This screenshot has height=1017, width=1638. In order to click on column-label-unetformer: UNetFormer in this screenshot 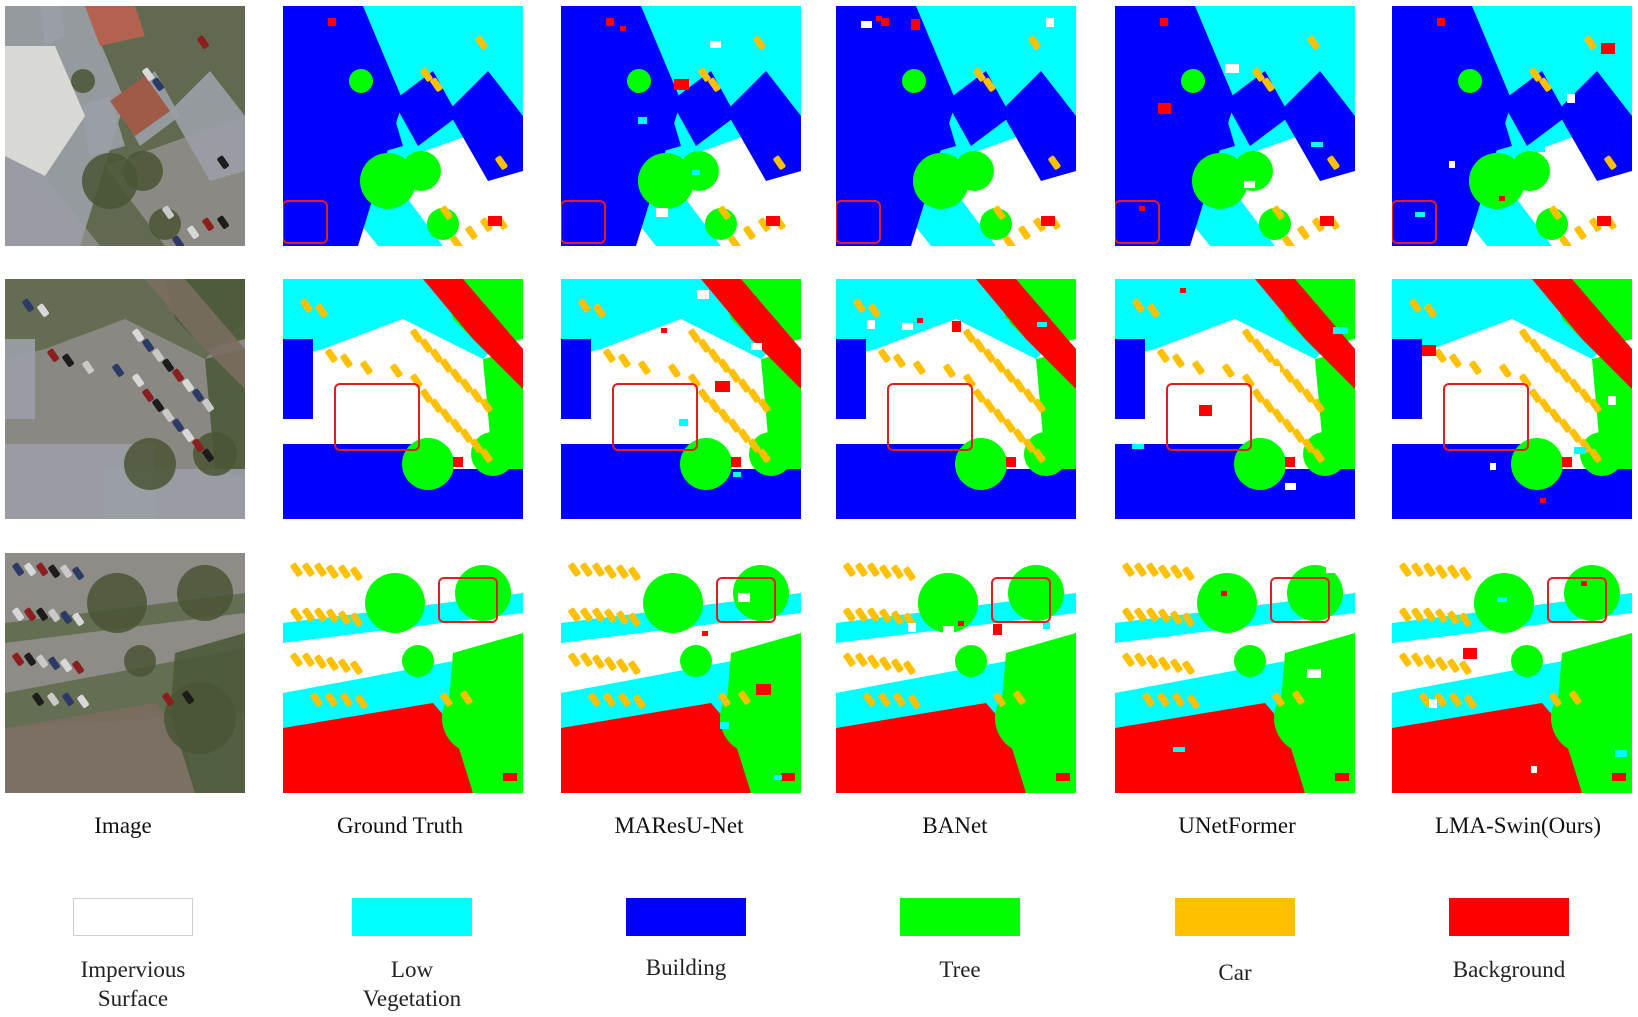, I will do `click(1237, 825)`.